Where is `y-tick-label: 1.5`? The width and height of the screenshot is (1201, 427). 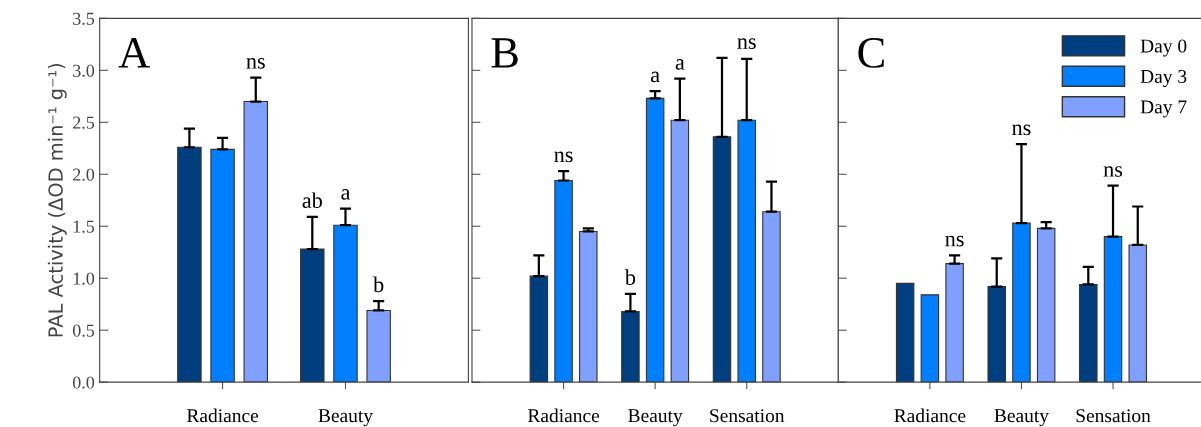
y-tick-label: 1.5 is located at coordinates (84, 226).